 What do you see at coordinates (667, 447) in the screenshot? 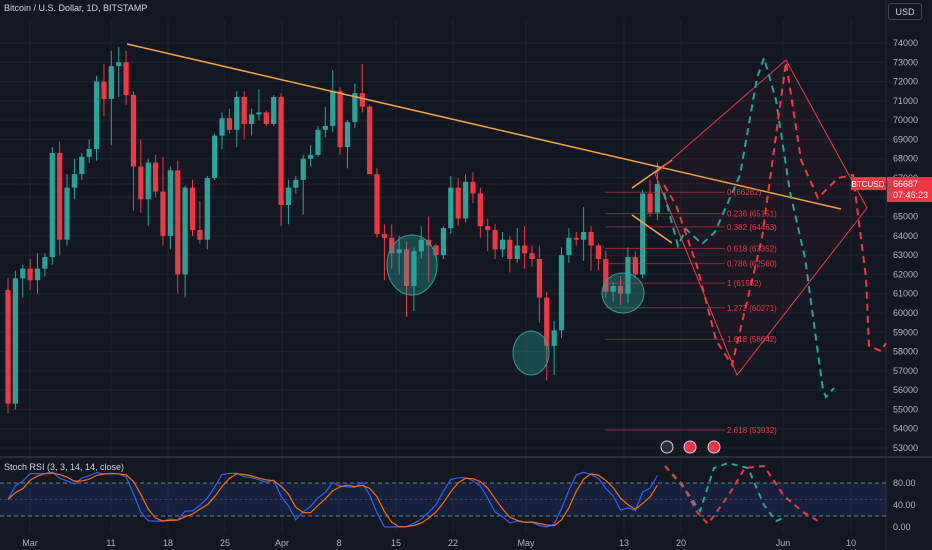
I see `event-icon` at bounding box center [667, 447].